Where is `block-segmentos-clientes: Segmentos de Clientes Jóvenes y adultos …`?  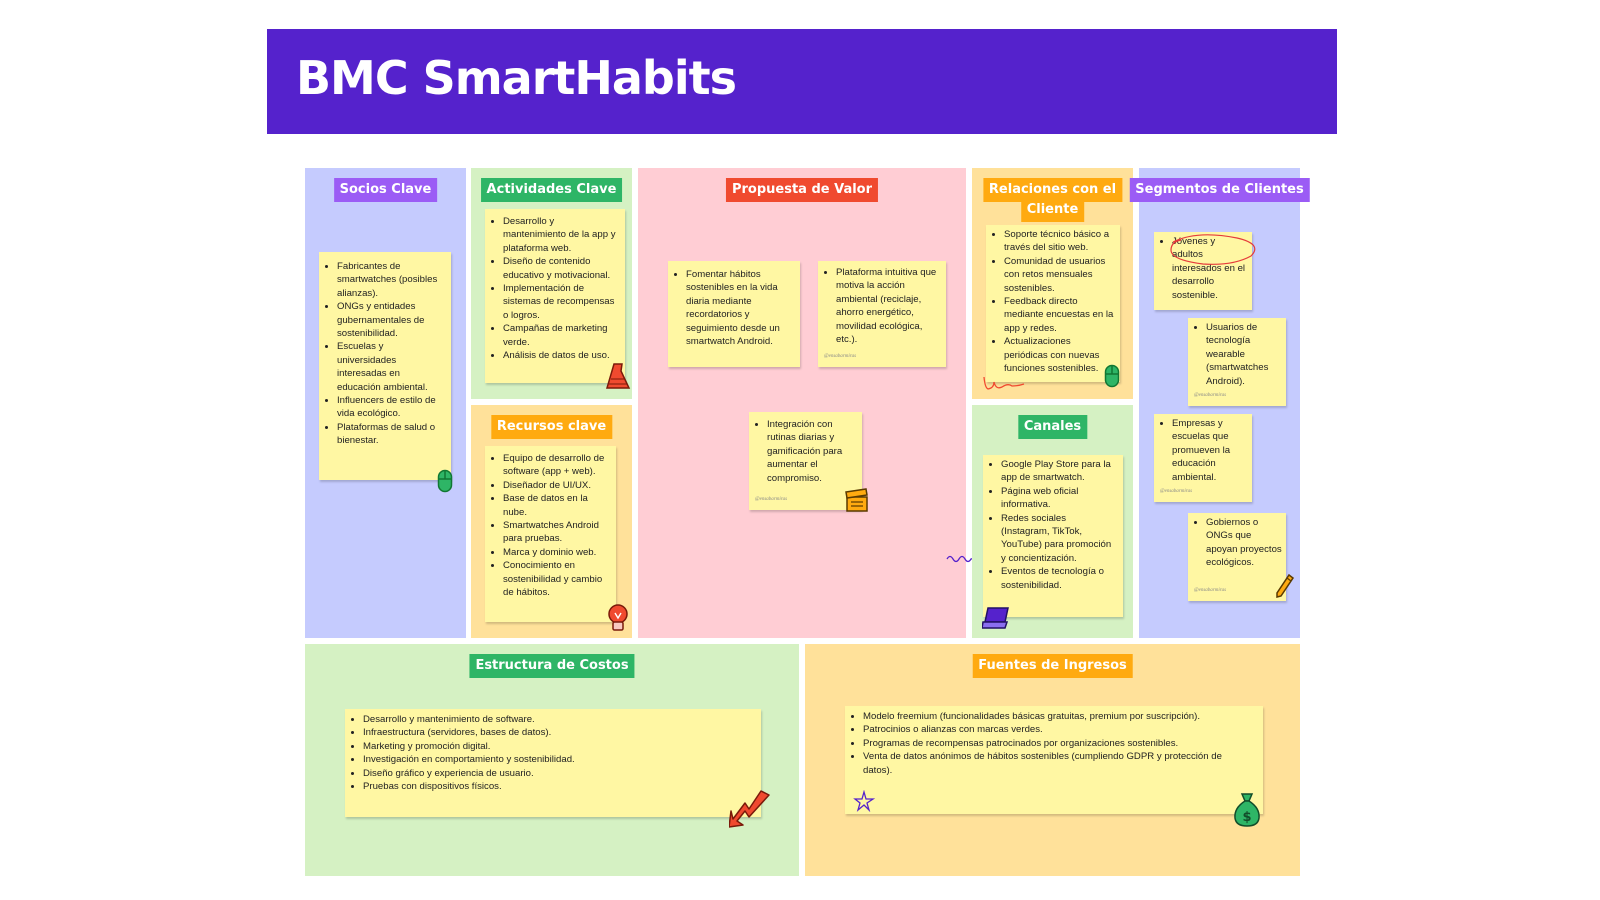 block-segmentos-clientes: Segmentos de Clientes Jóvenes y adultos … is located at coordinates (1219, 403).